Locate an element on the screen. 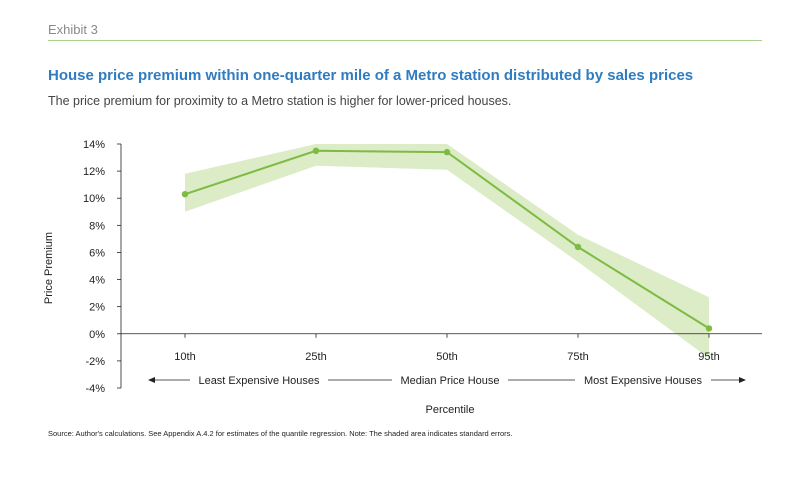  y-tick-label: -4% is located at coordinates (95, 389).